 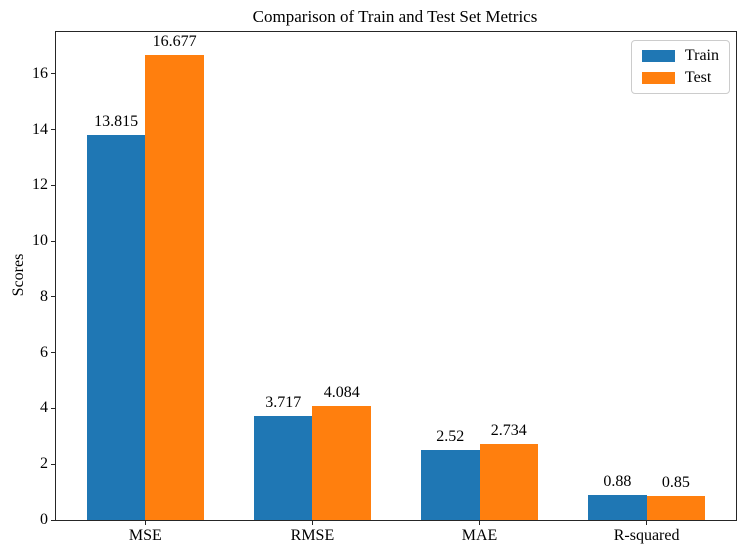 What do you see at coordinates (116, 121) in the screenshot?
I see `value-label-train-mse: 13.815` at bounding box center [116, 121].